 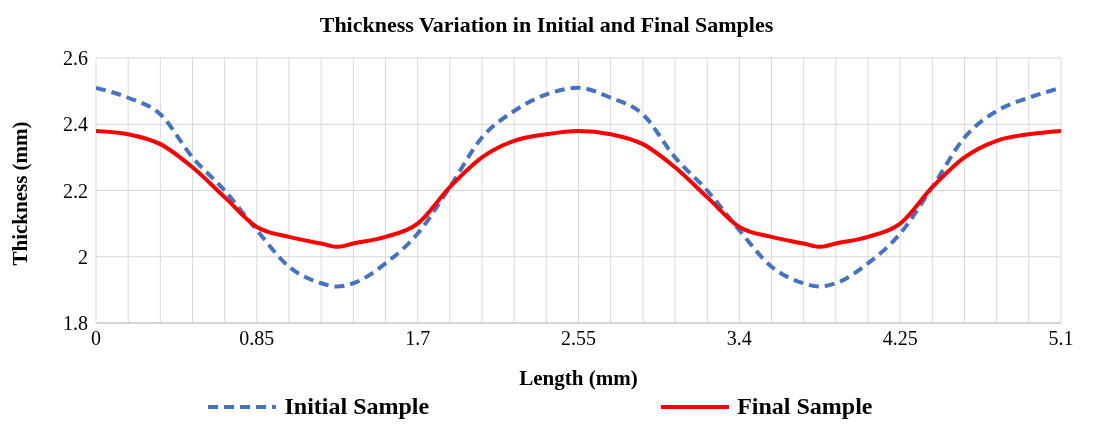 I want to click on chart-title: Thickness Variation in Initial and Final Samples, so click(x=546, y=25).